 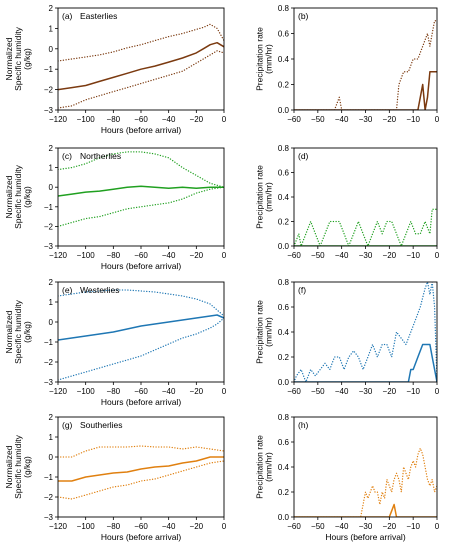 I want to click on panel-label: (h), so click(x=303, y=425).